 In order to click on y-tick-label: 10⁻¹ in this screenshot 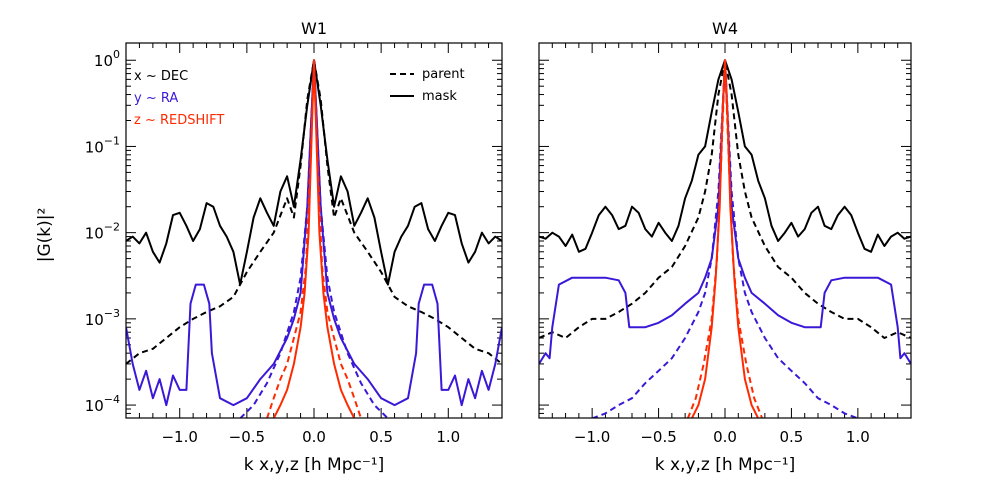, I will do `click(102, 145)`.